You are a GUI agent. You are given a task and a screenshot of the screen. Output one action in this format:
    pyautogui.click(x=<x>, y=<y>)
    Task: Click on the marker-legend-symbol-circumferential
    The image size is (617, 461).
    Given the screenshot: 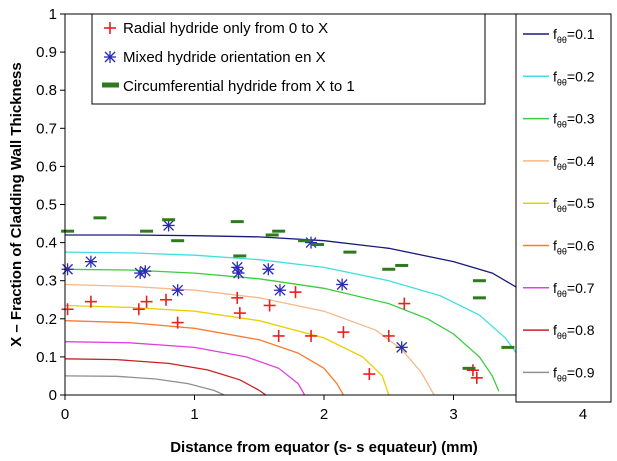 What is the action you would take?
    pyautogui.click(x=110, y=85)
    